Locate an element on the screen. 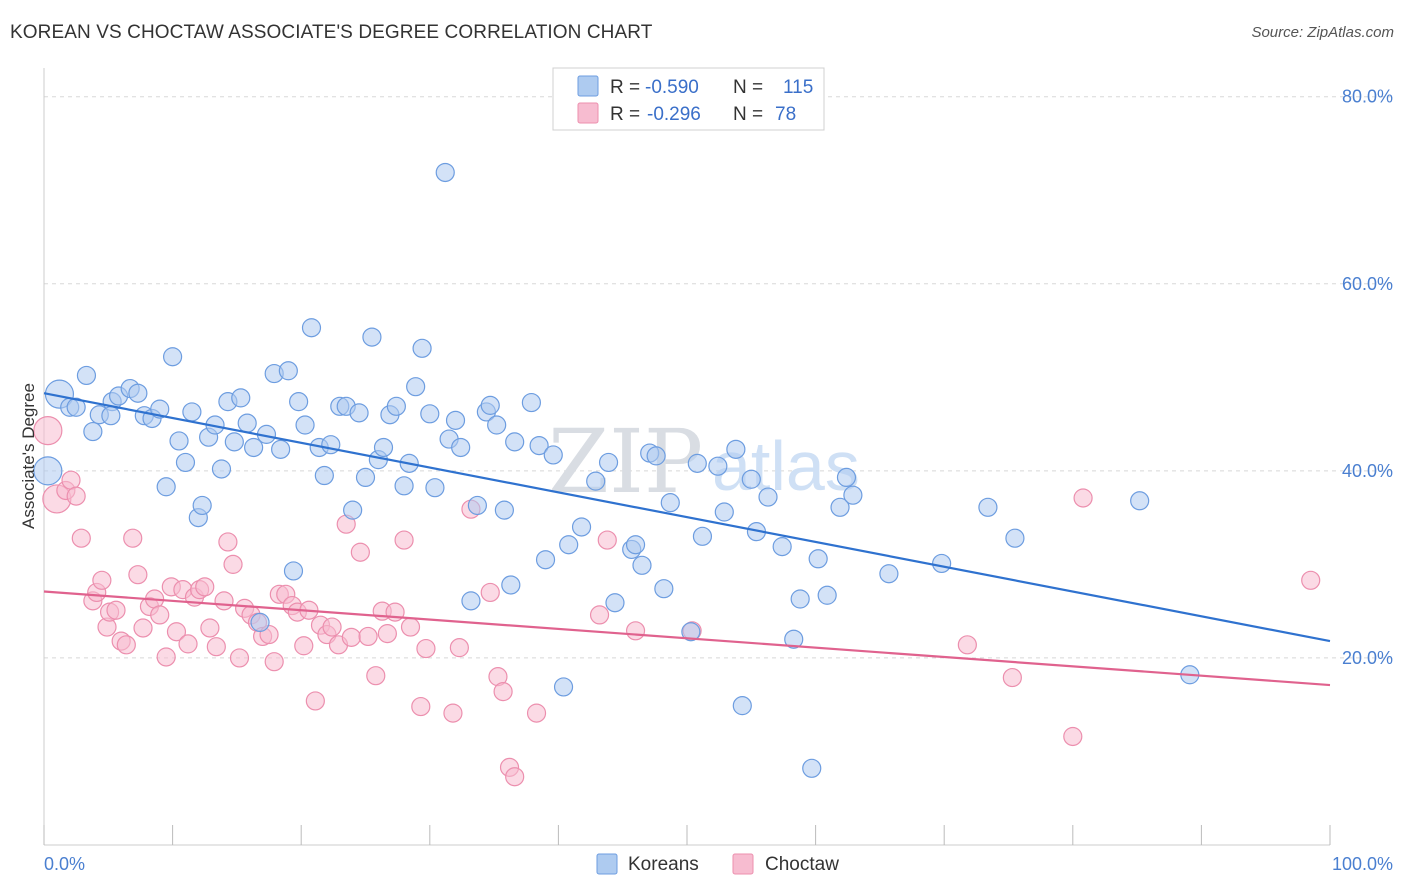 The width and height of the screenshot is (1406, 892). y-tick-label-40: 40.0% is located at coordinates (1367, 471).